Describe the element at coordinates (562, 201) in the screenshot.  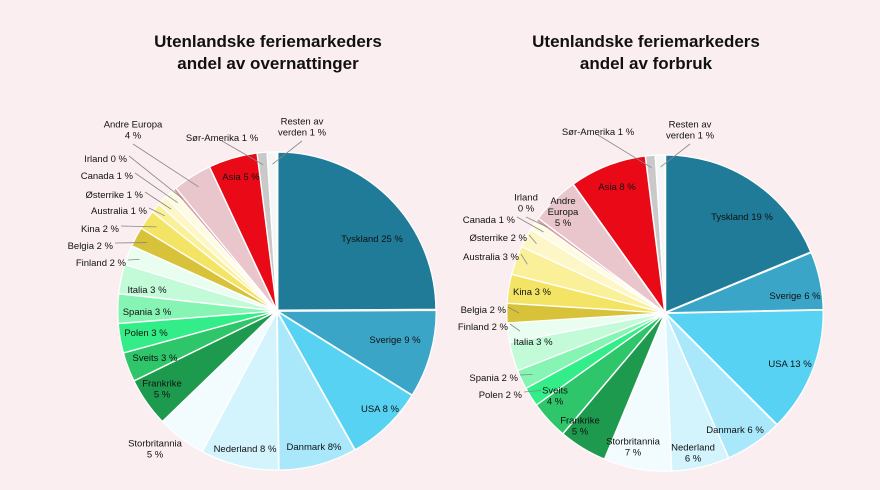
I see `slice-label-andre-europa: Andre` at that location.